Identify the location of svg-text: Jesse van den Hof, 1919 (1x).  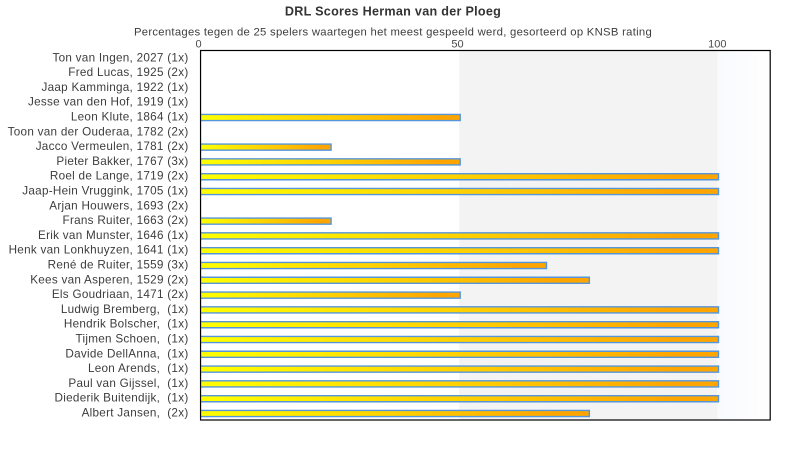
(108, 102).